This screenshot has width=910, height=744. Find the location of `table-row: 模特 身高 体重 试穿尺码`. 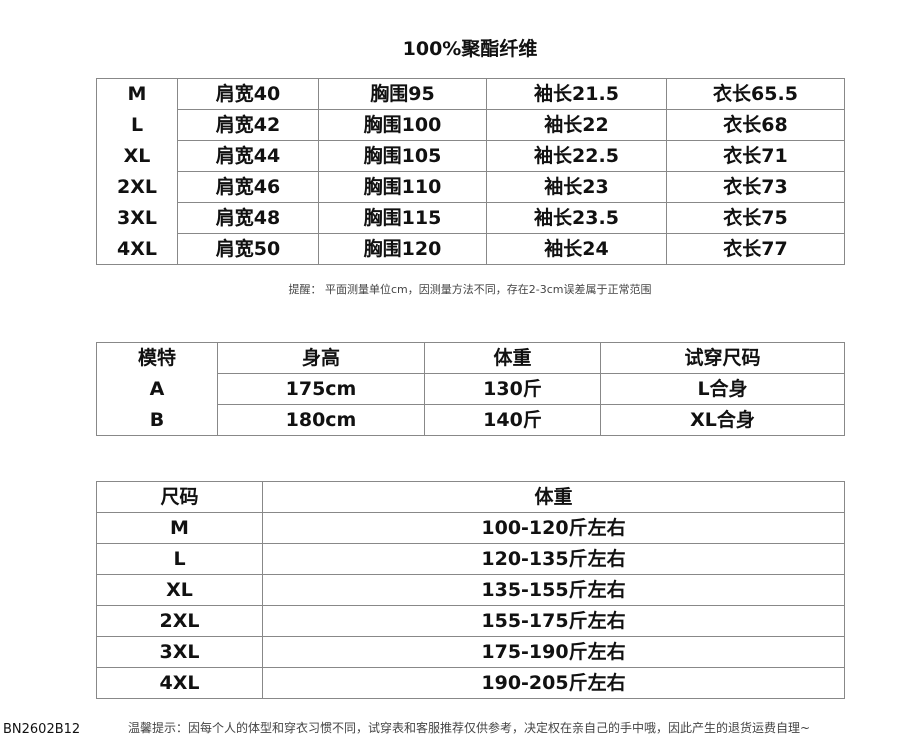

table-row: 模特 身高 体重 试穿尺码 is located at coordinates (470, 358).